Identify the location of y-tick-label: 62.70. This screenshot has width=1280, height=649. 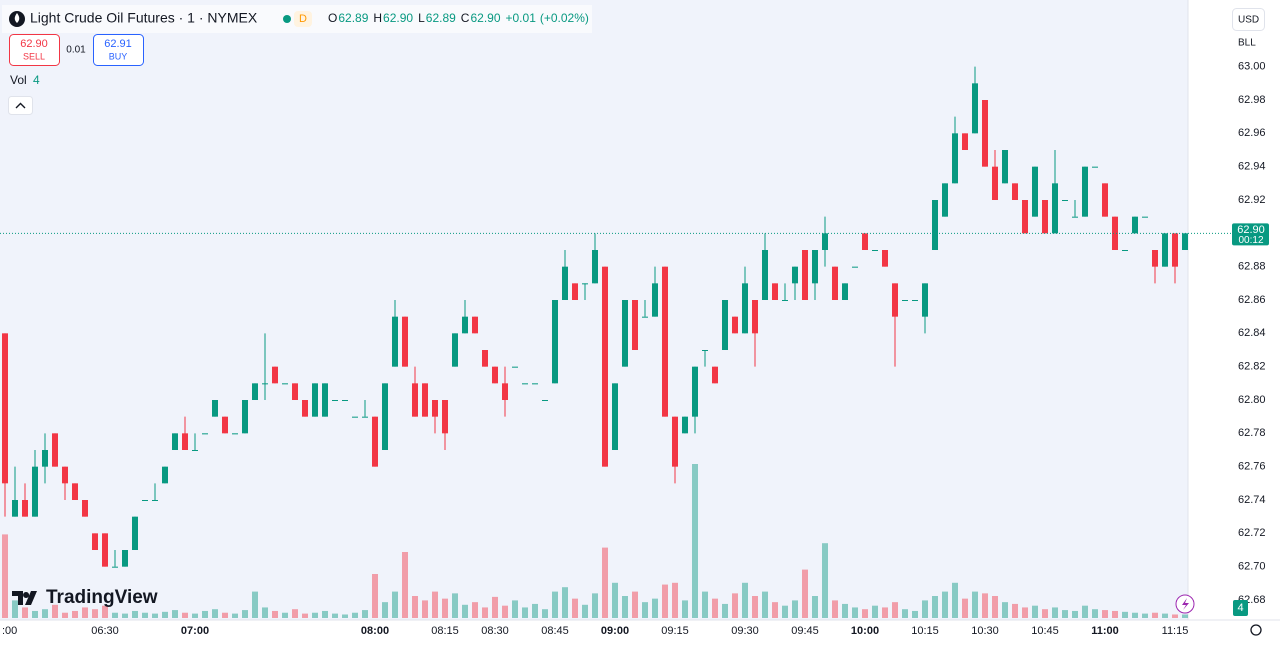
(1252, 567).